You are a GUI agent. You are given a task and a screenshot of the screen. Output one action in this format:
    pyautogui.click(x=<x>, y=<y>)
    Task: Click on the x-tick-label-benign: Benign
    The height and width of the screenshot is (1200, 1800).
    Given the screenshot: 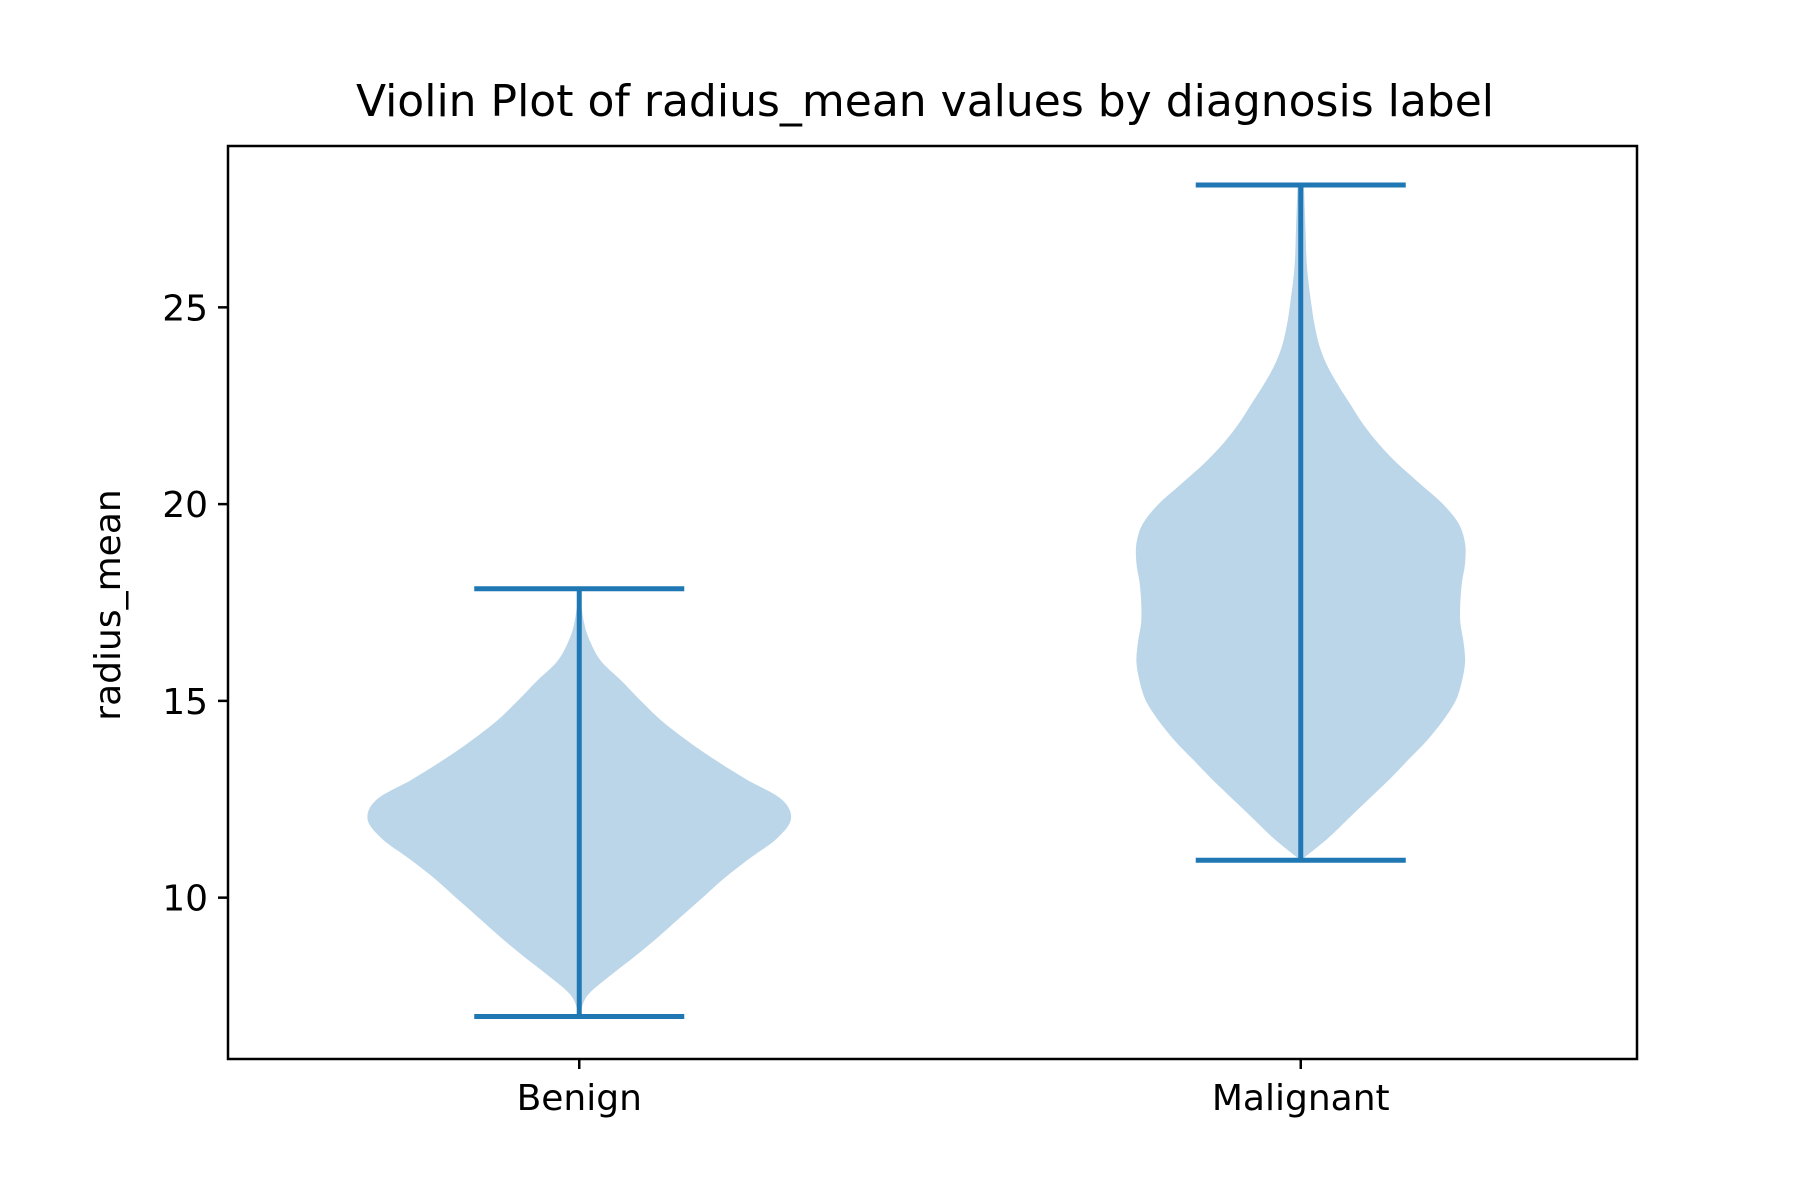 What is the action you would take?
    pyautogui.click(x=579, y=1098)
    